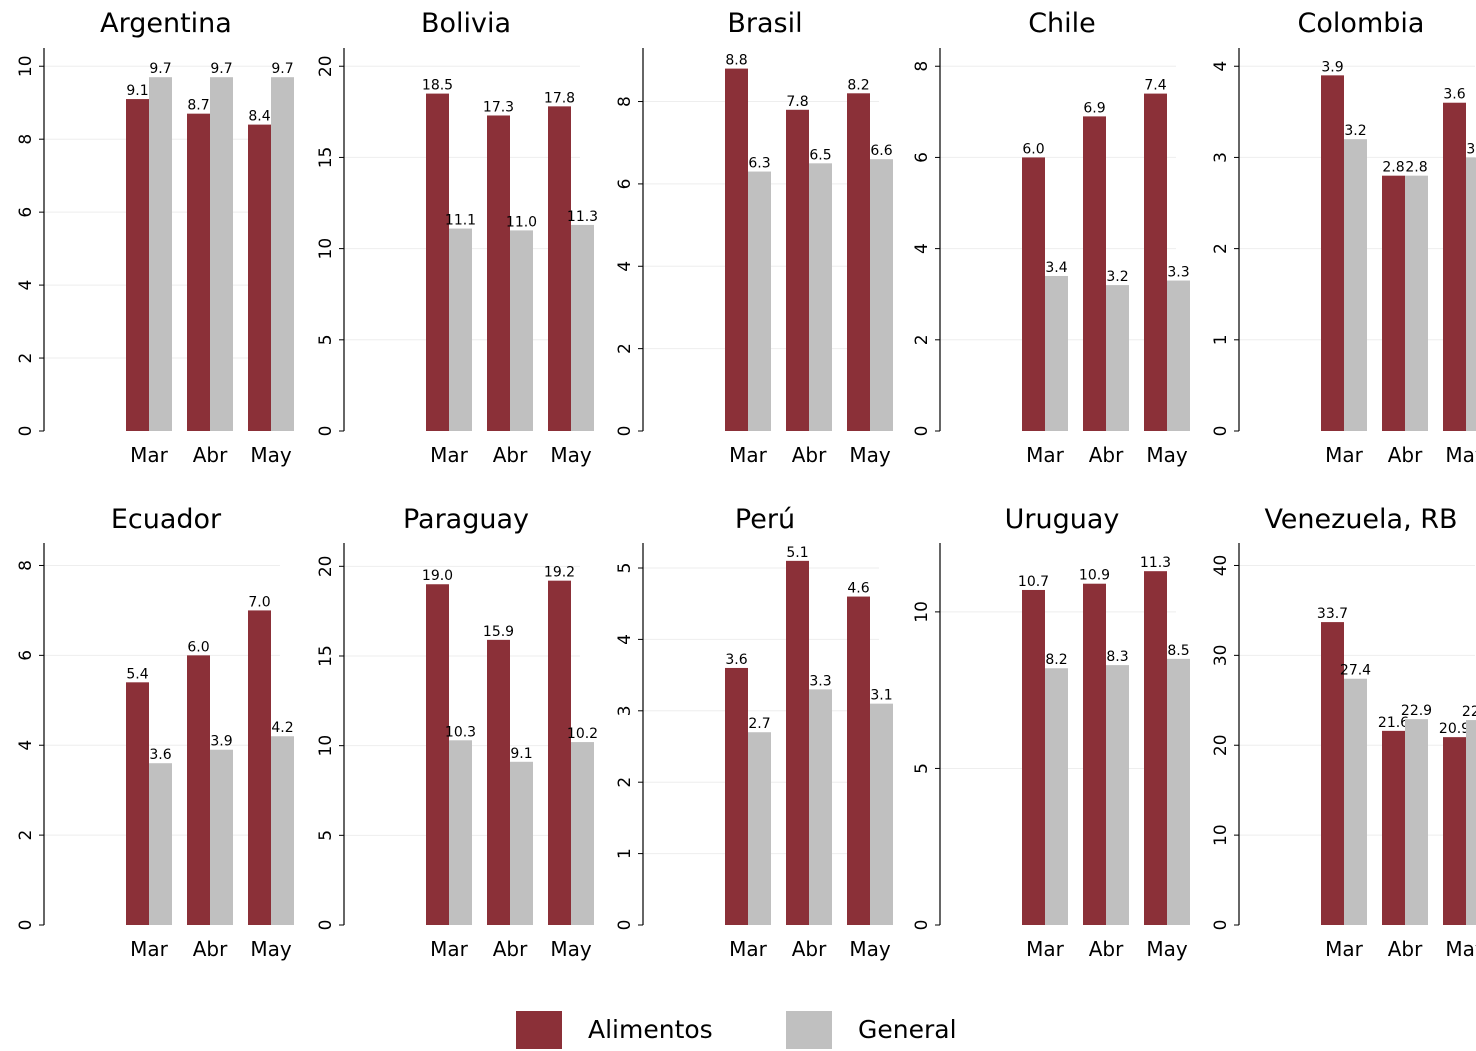 This screenshot has width=1476, height=1051. Describe the element at coordinates (858, 589) in the screenshot. I see `data-label-alimentos: 4.6` at that location.